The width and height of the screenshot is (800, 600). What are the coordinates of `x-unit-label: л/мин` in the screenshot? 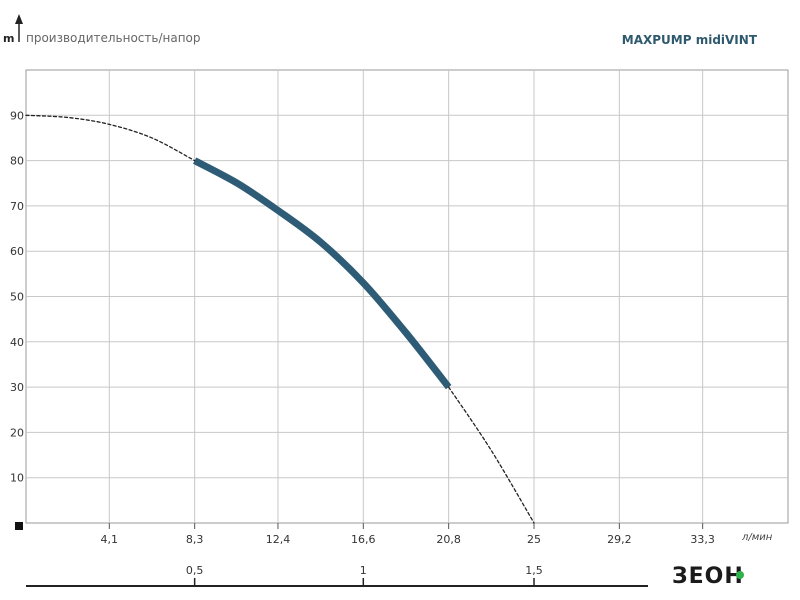 It's located at (757, 537).